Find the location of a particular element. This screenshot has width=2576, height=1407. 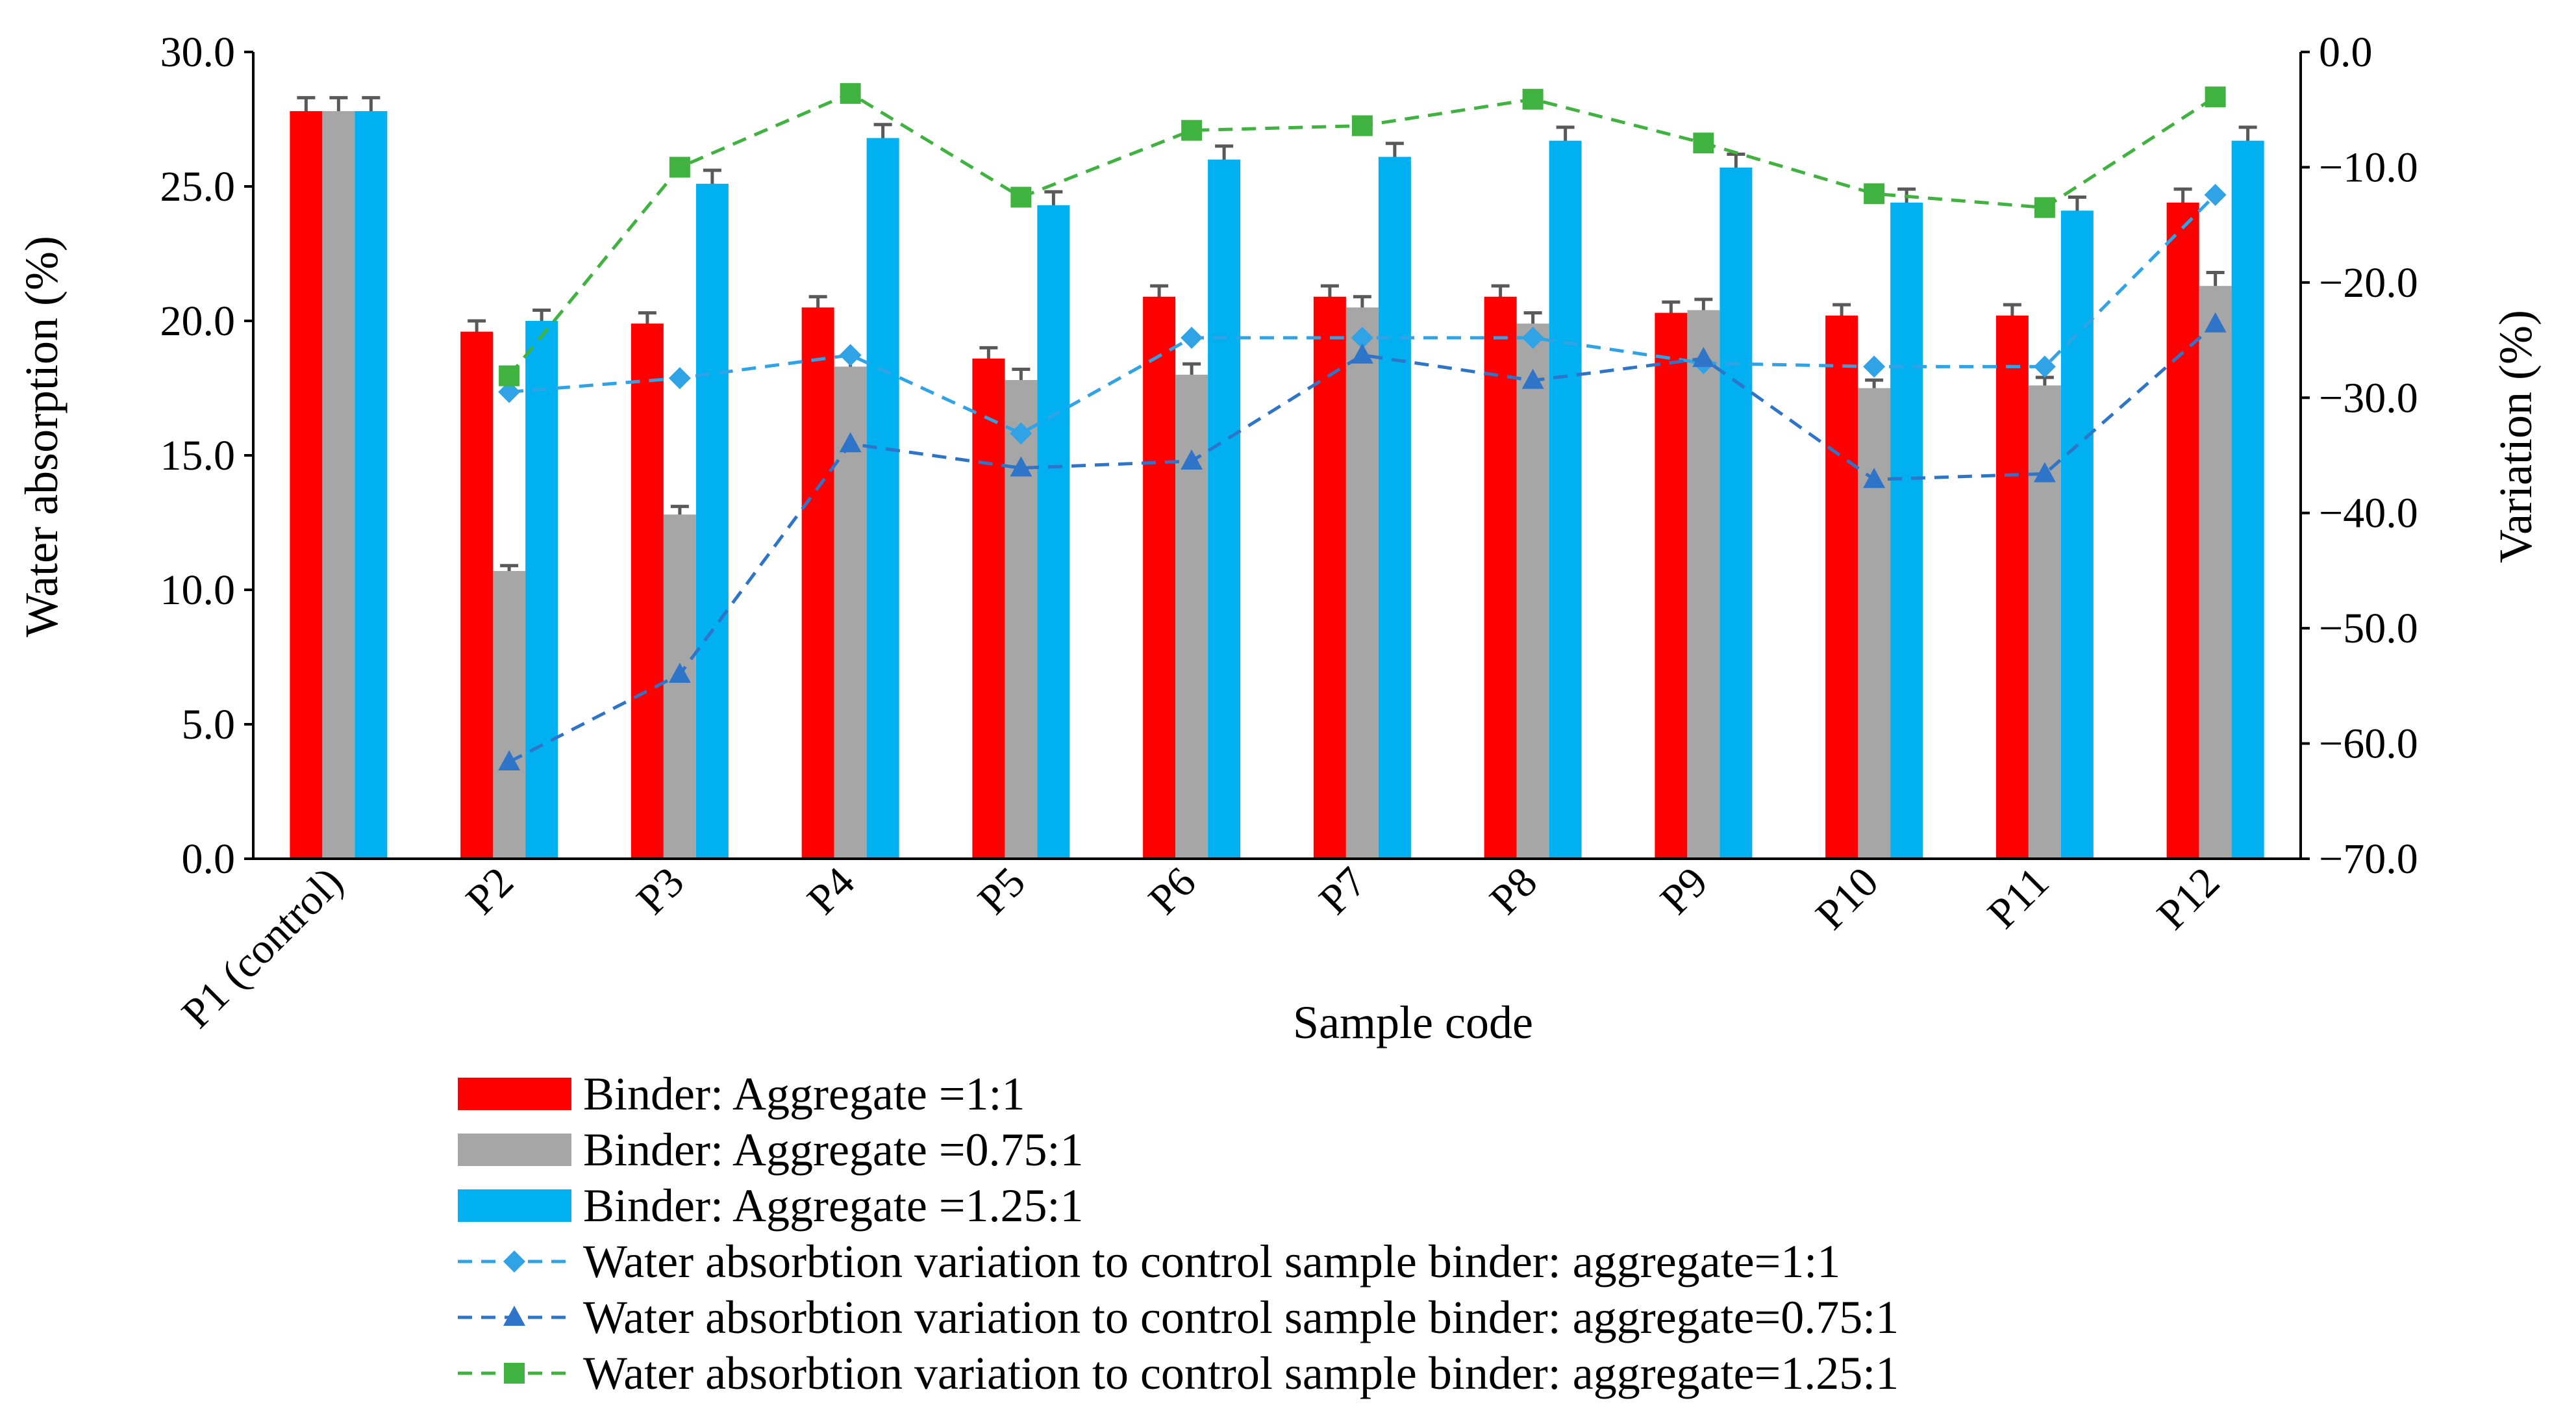

legend-entry: Binder: Aggregate =1.25:1 is located at coordinates (770, 1206).